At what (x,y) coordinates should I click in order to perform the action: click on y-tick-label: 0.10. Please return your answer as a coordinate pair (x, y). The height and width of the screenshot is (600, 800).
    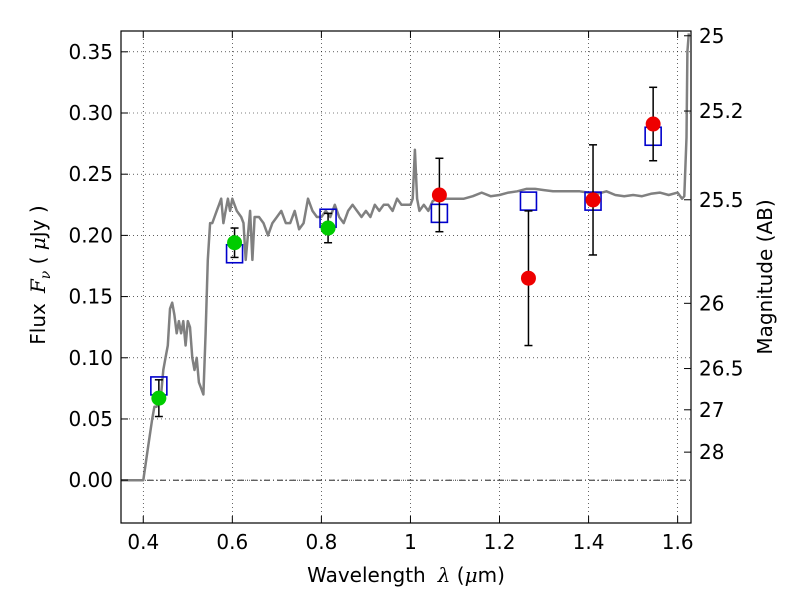
    Looking at the image, I should click on (90, 358).